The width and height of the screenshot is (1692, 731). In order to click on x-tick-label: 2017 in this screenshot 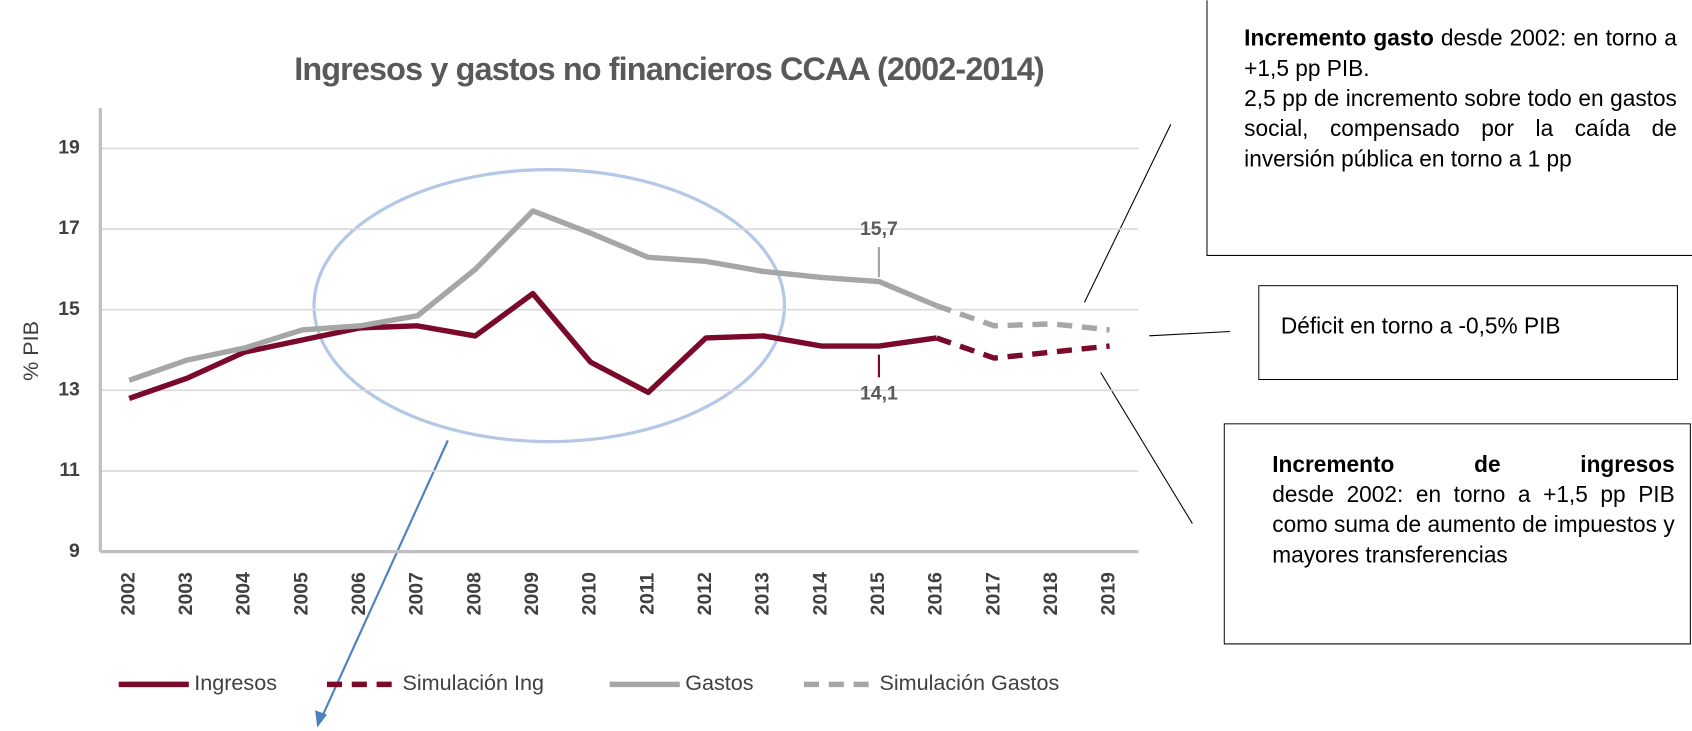, I will do `click(993, 593)`.